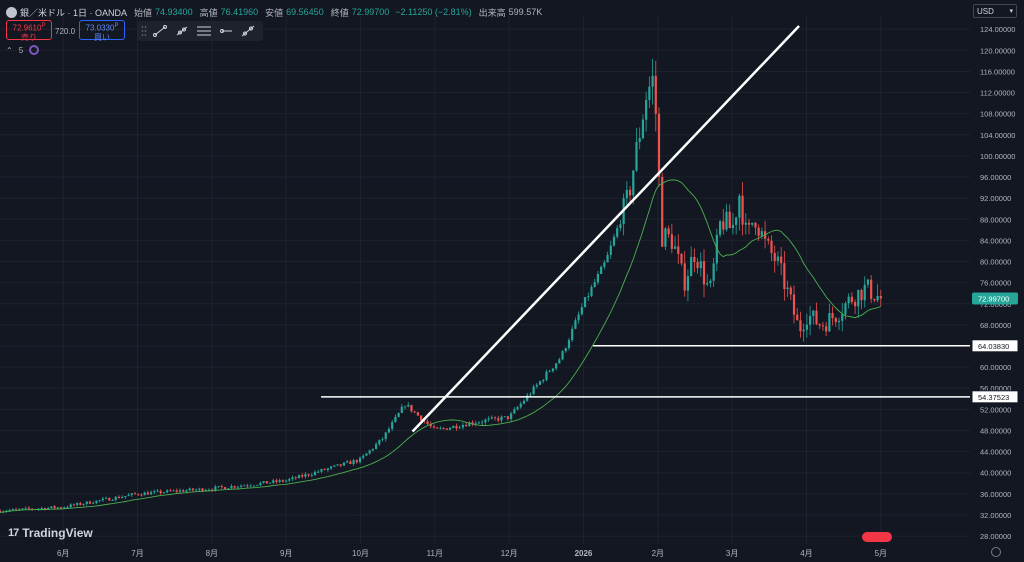 This screenshot has width=1024, height=562. What do you see at coordinates (993, 397) in the screenshot?
I see `horizontal-line-price-label: 54.37523` at bounding box center [993, 397].